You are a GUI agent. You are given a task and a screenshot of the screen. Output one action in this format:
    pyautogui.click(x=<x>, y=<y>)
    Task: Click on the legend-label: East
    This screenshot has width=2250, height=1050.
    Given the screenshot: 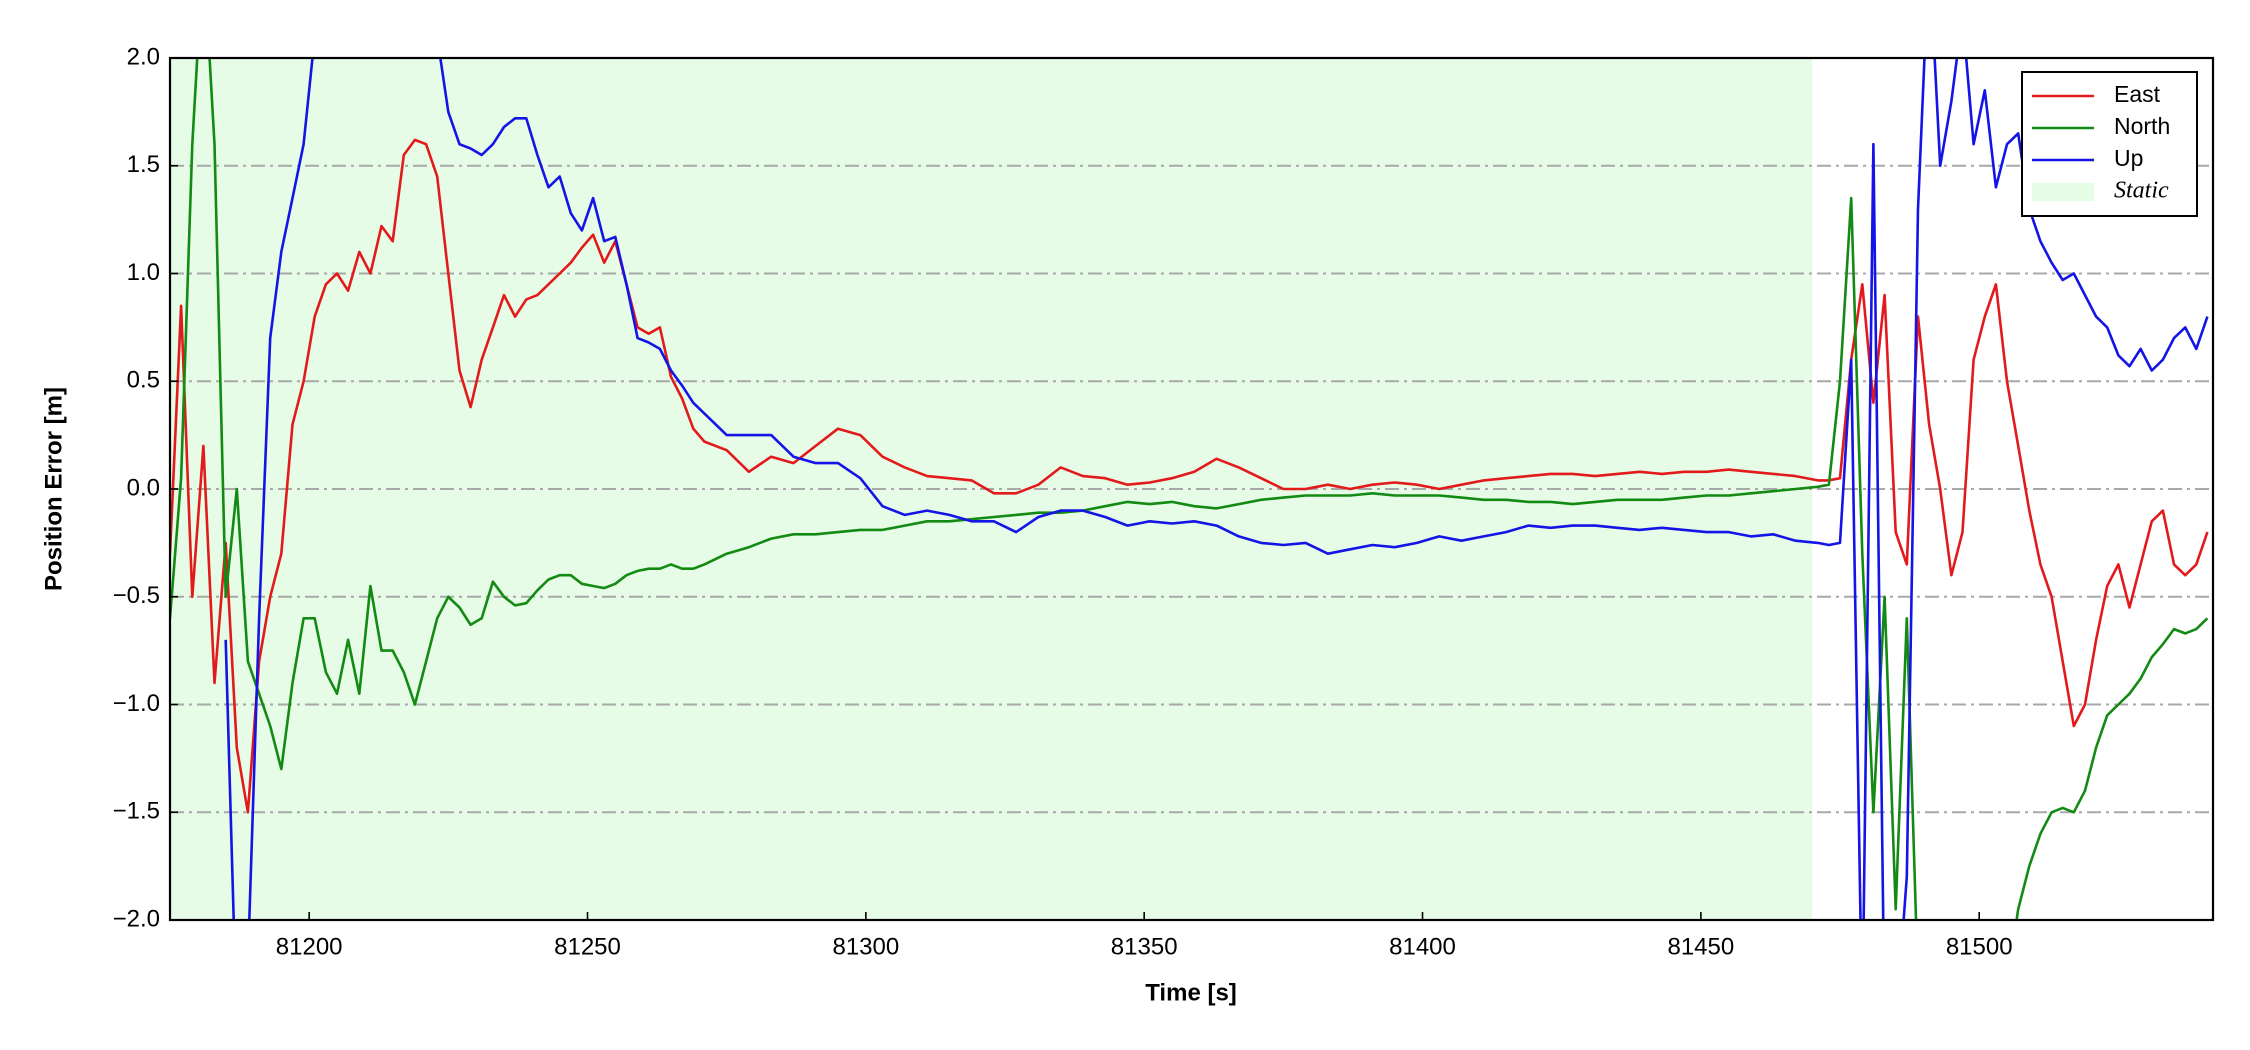 What is the action you would take?
    pyautogui.click(x=2137, y=94)
    